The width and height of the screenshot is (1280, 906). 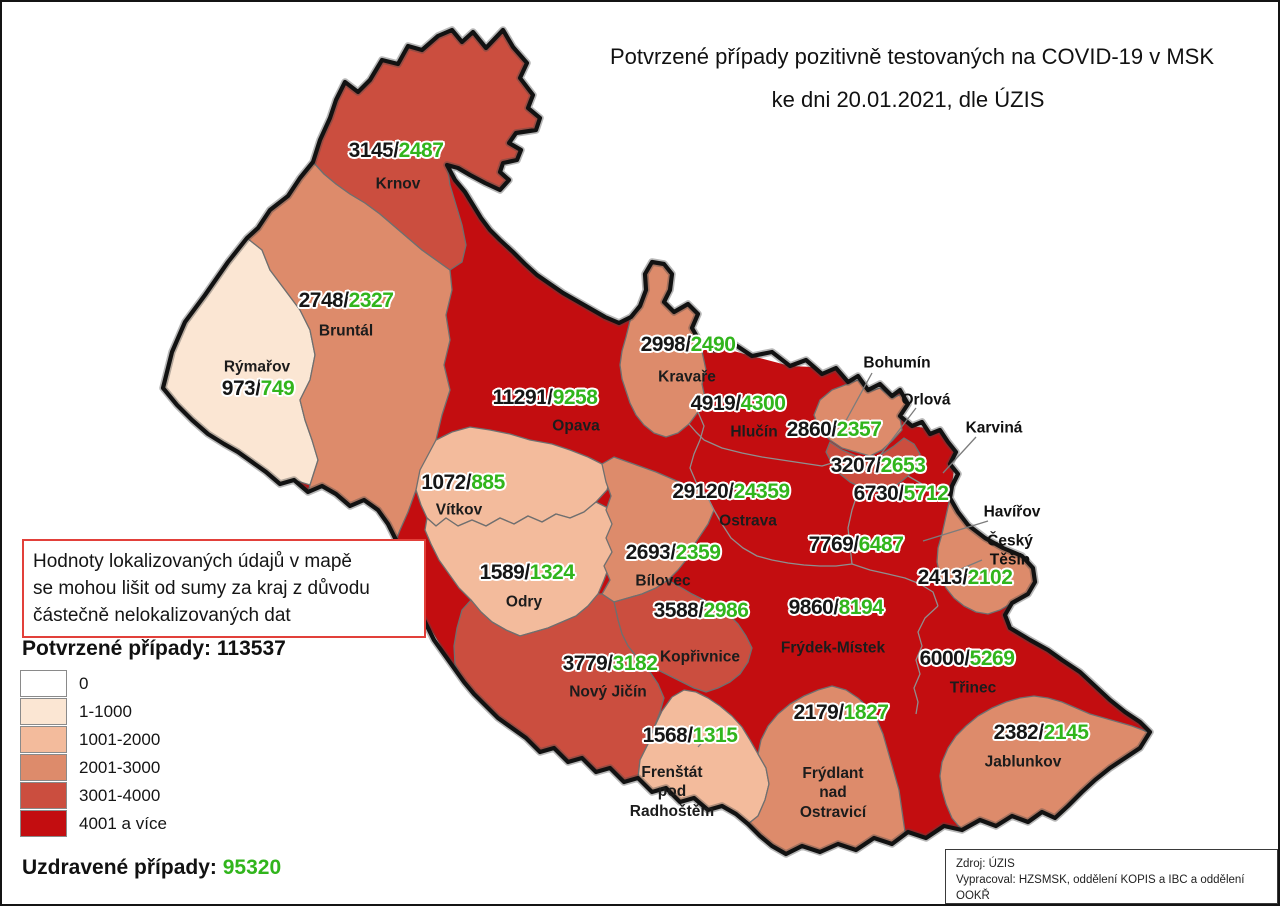 I want to click on region-name-koprivnice: Kopřivnice, so click(x=700, y=657).